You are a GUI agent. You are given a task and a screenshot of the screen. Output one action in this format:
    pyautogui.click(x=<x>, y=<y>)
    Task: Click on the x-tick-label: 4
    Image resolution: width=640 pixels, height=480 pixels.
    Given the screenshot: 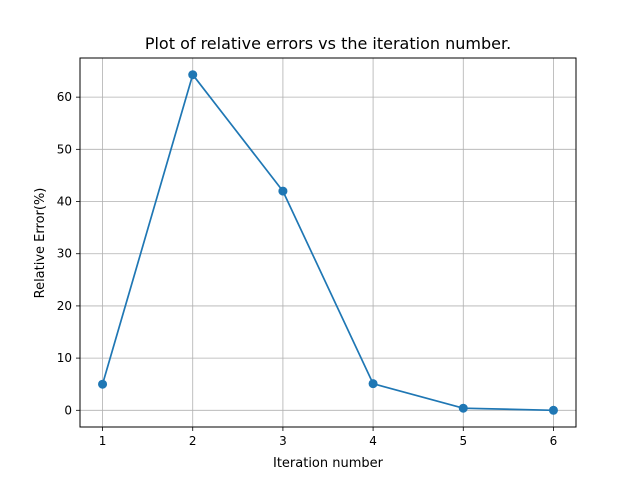 What is the action you would take?
    pyautogui.click(x=373, y=441)
    